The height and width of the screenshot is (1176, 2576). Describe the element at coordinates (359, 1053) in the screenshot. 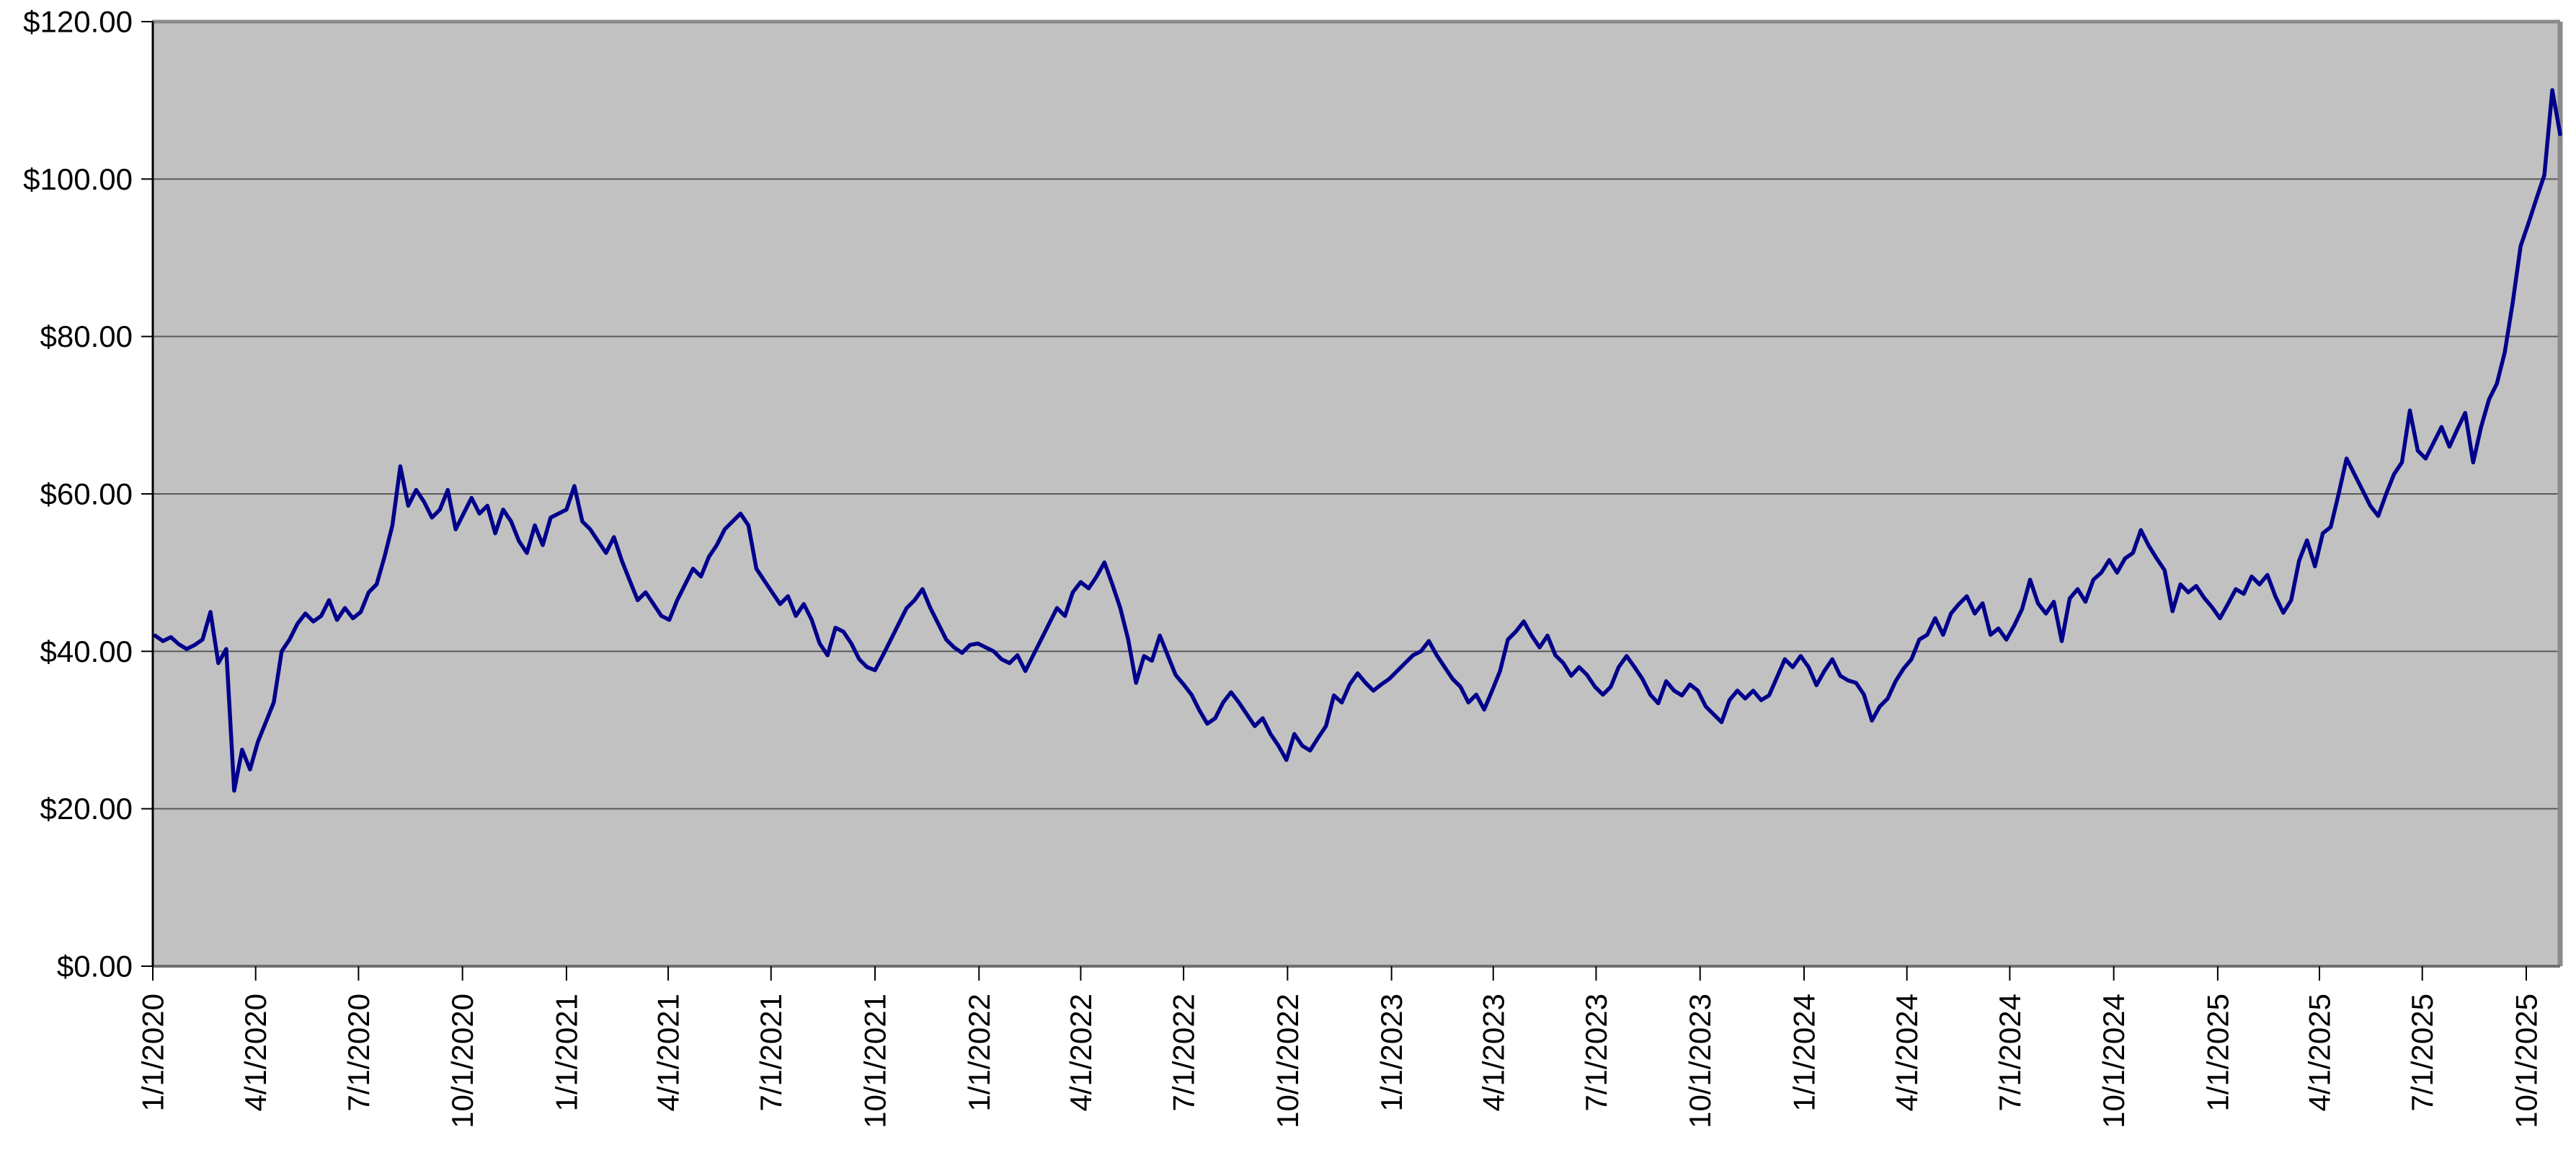

I see `x-axis-tick-label: 7/1/2020` at that location.